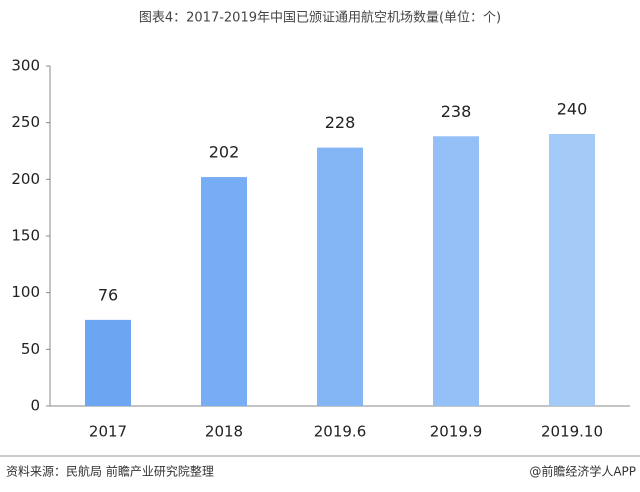 The image size is (640, 492). I want to click on x-tick-label: 2018, so click(224, 432).